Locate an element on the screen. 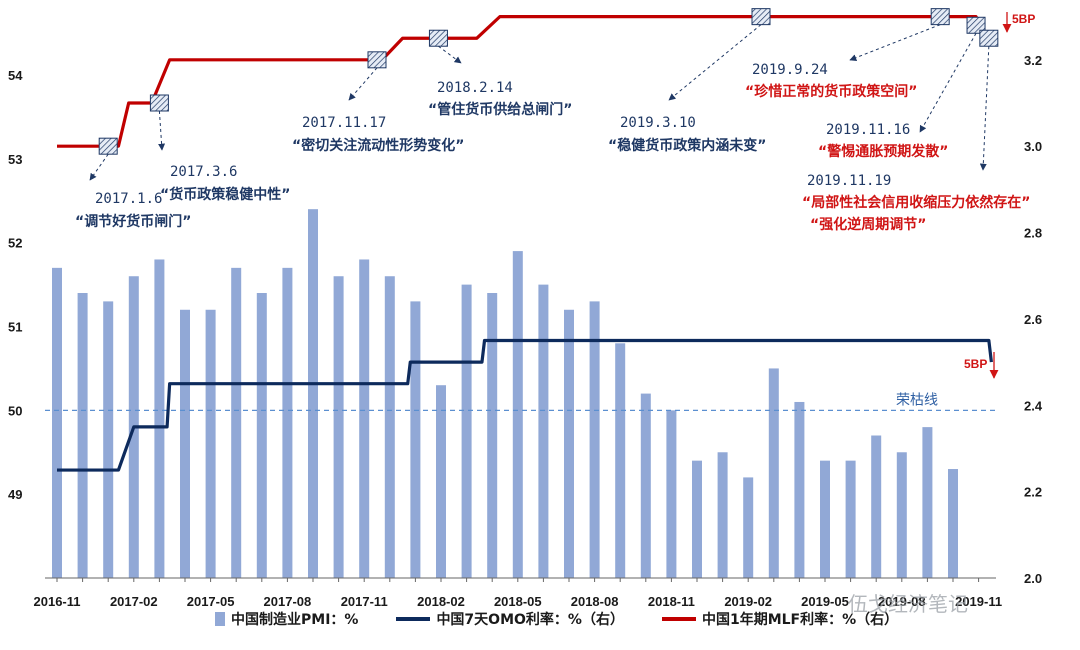  legend-item-pmi: 中国制造业PMI：% is located at coordinates (286, 619).